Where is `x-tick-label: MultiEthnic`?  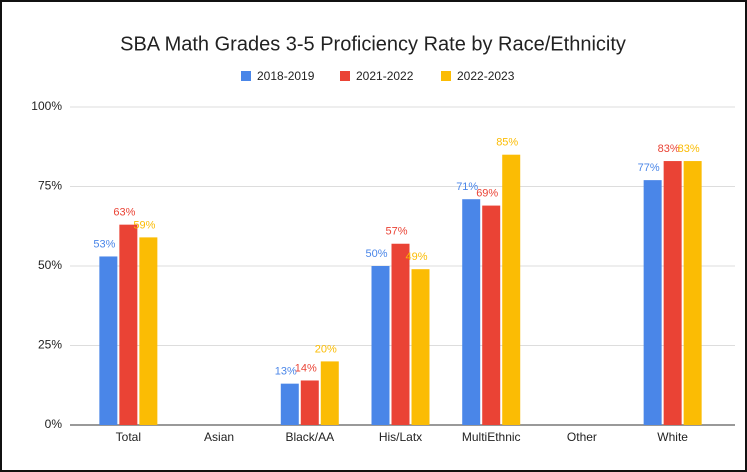
x-tick-label: MultiEthnic is located at coordinates (491, 437).